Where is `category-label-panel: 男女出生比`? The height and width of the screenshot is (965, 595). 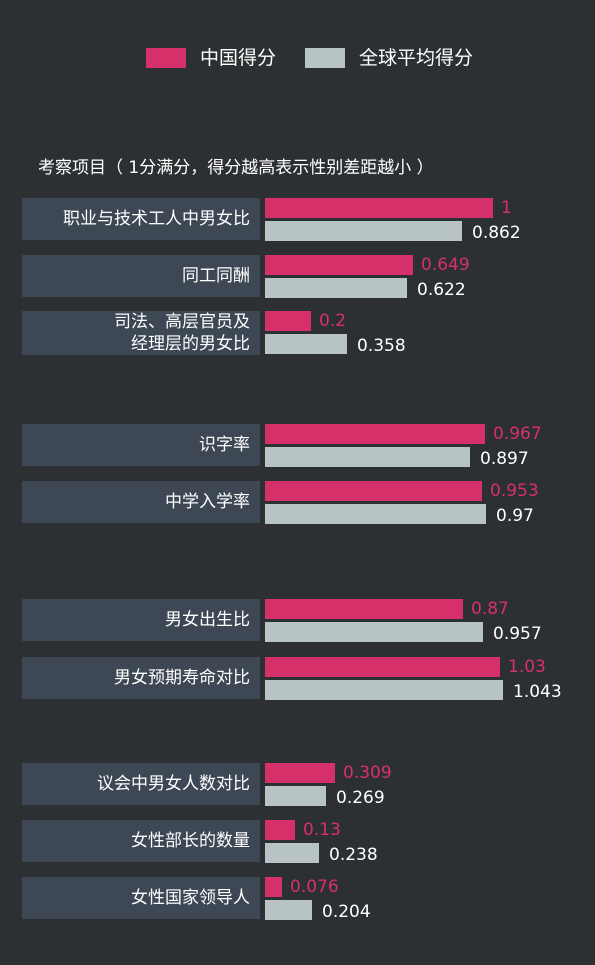 category-label-panel: 男女出生比 is located at coordinates (141, 620).